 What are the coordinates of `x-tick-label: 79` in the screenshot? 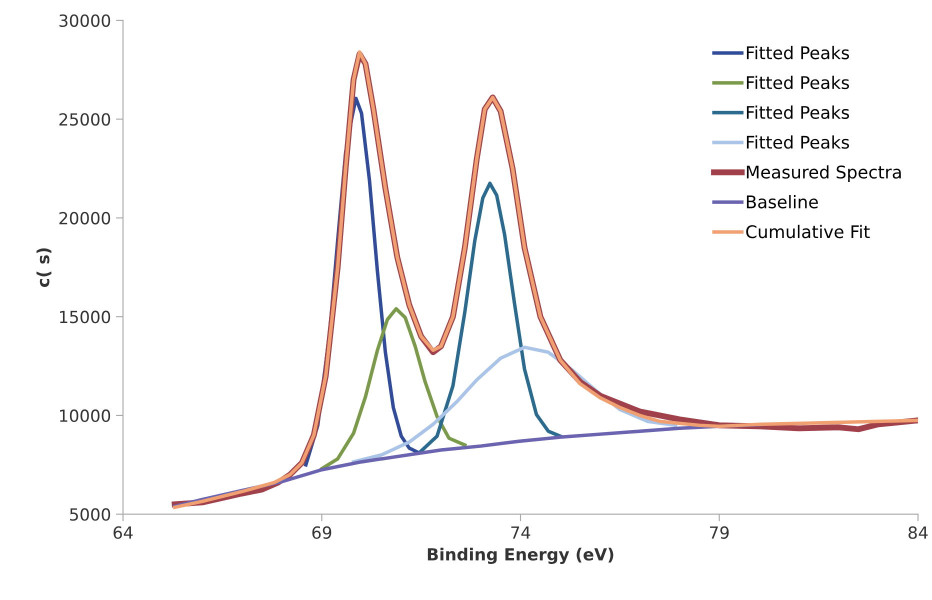 It's located at (719, 532).